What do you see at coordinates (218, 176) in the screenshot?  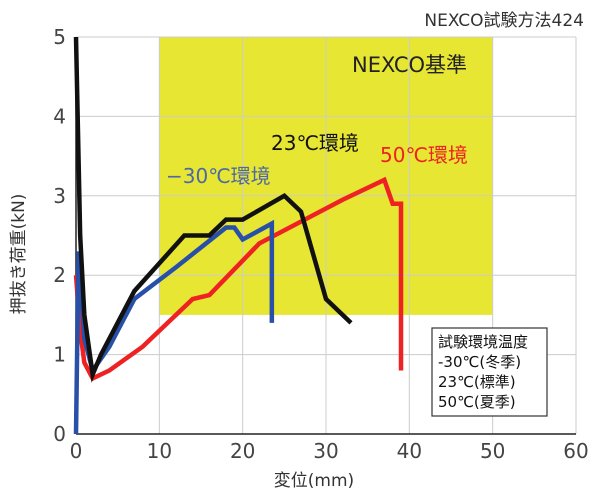 I see `series-label-minus30c: −30℃環境` at bounding box center [218, 176].